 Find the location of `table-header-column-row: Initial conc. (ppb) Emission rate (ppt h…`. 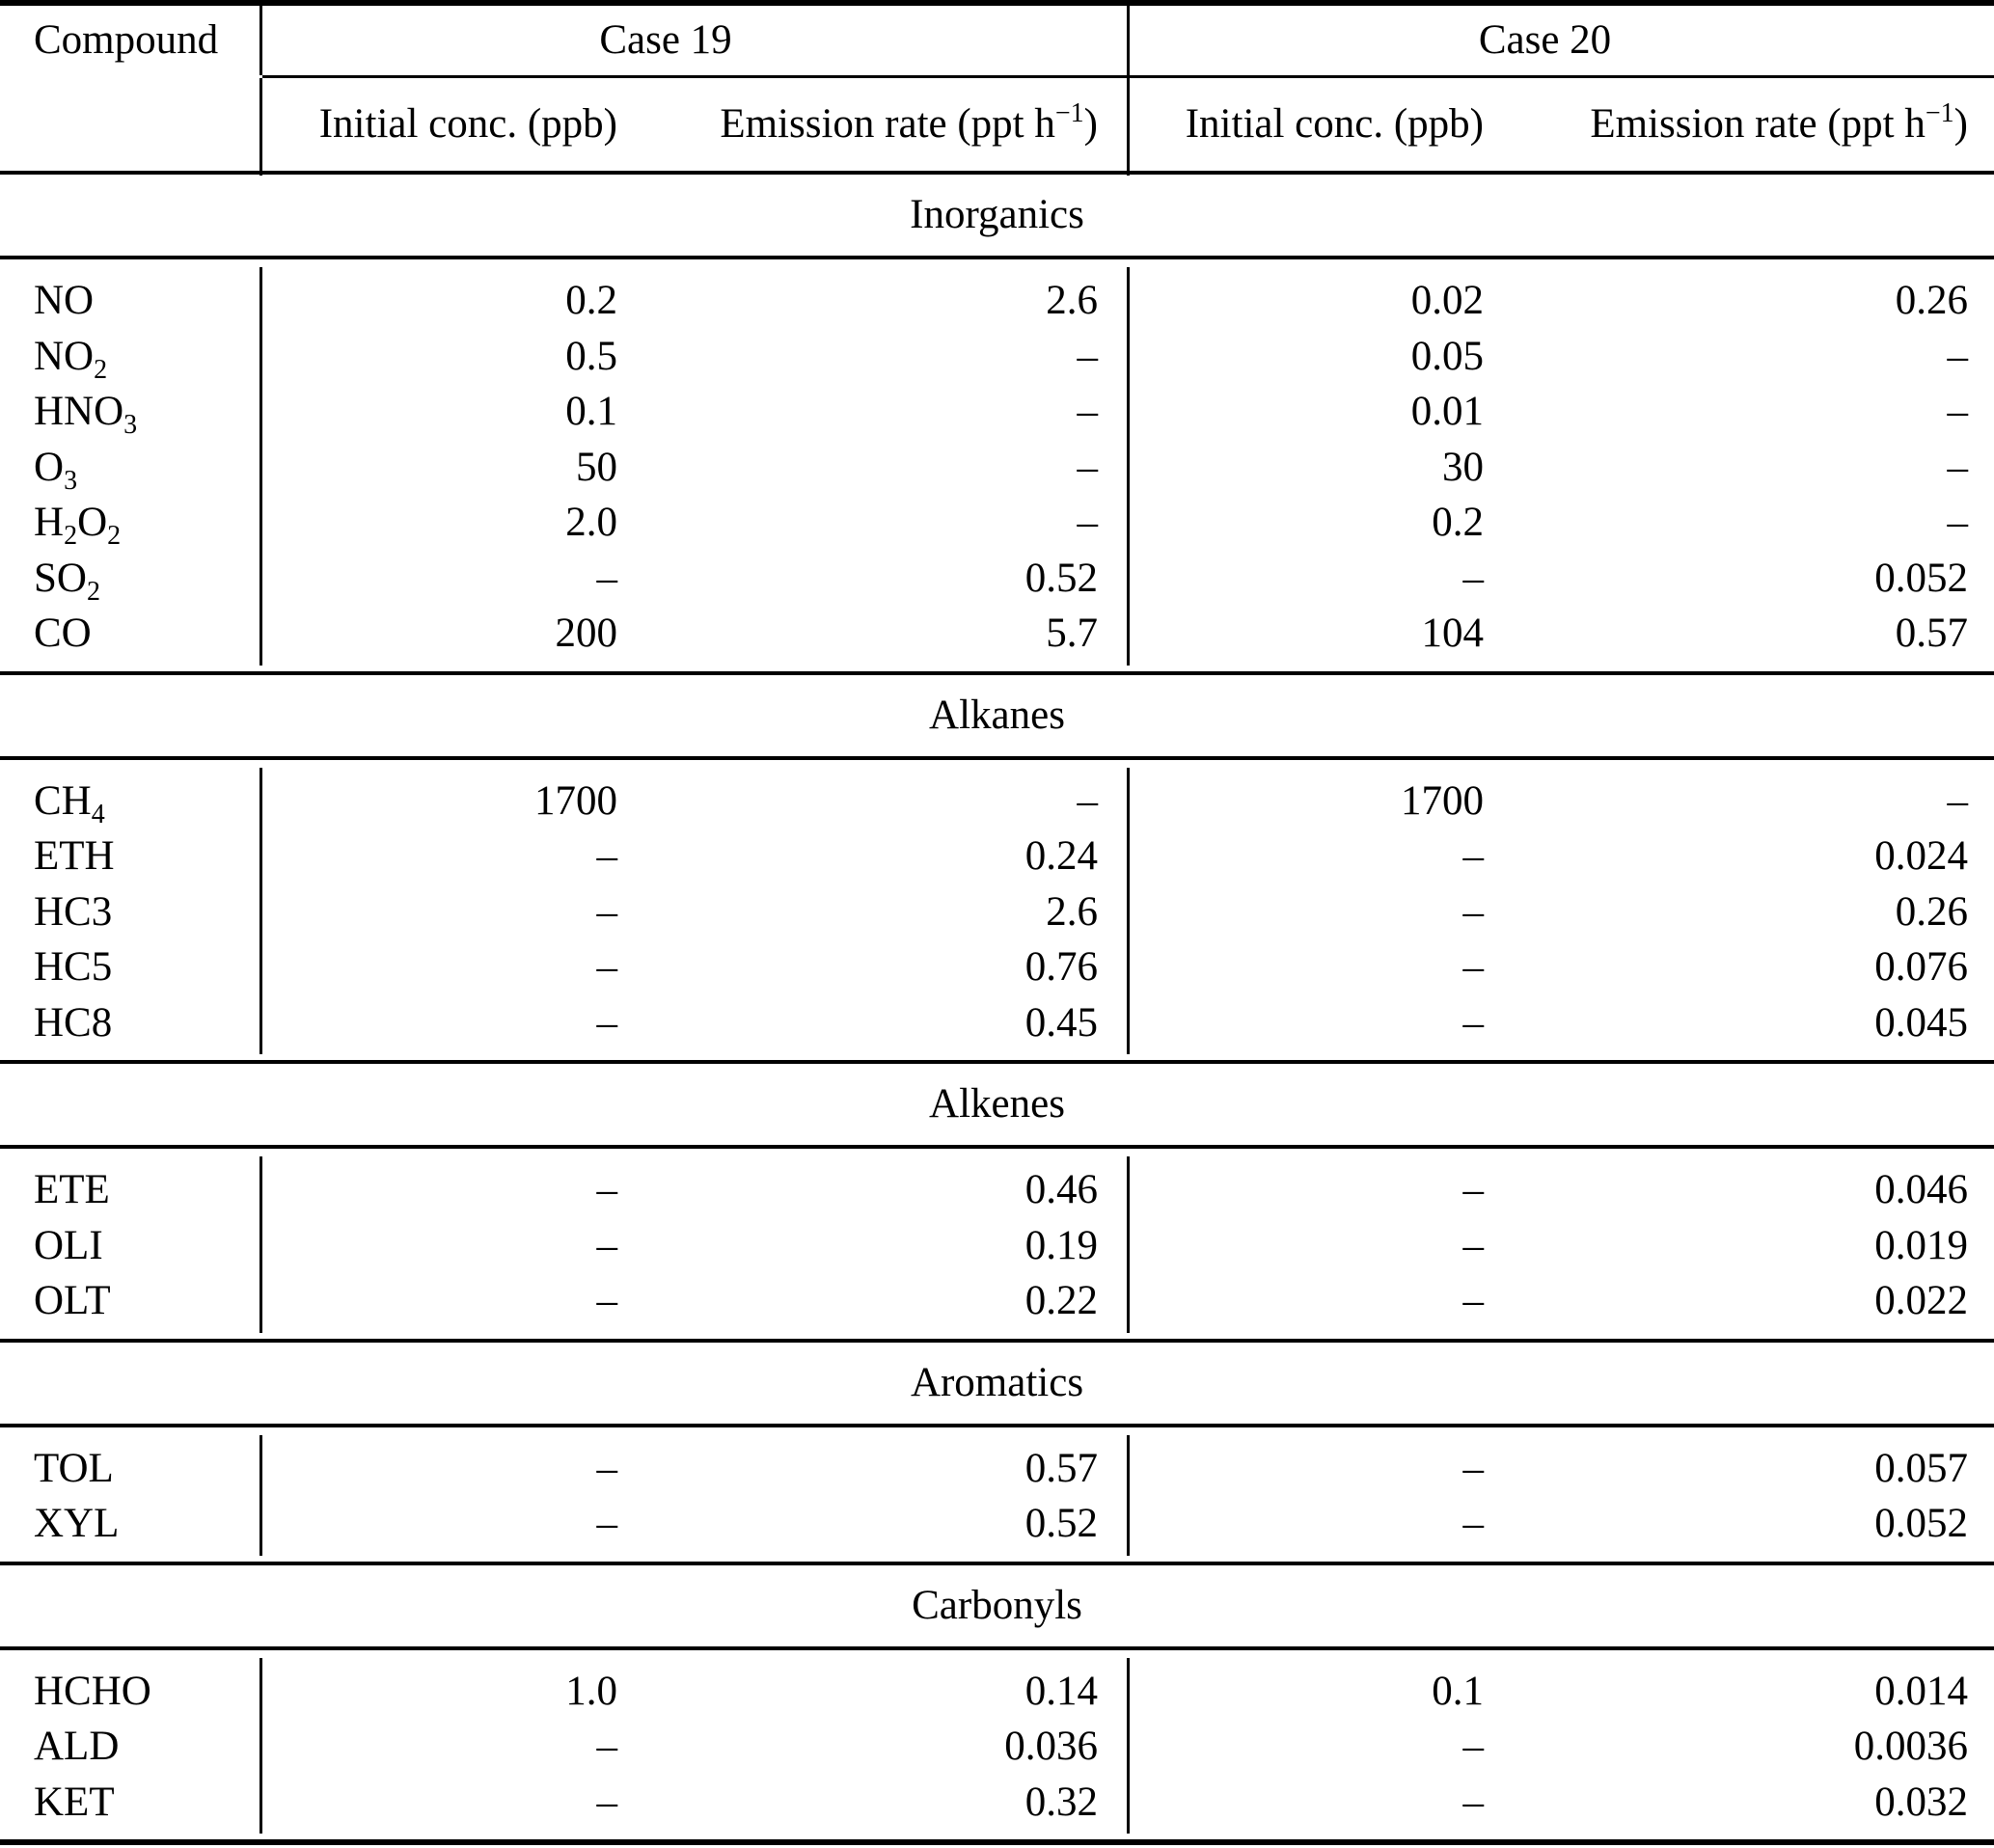

table-header-column-row: Initial conc. (ppb) Emission rate (ppt h… is located at coordinates (997, 127).